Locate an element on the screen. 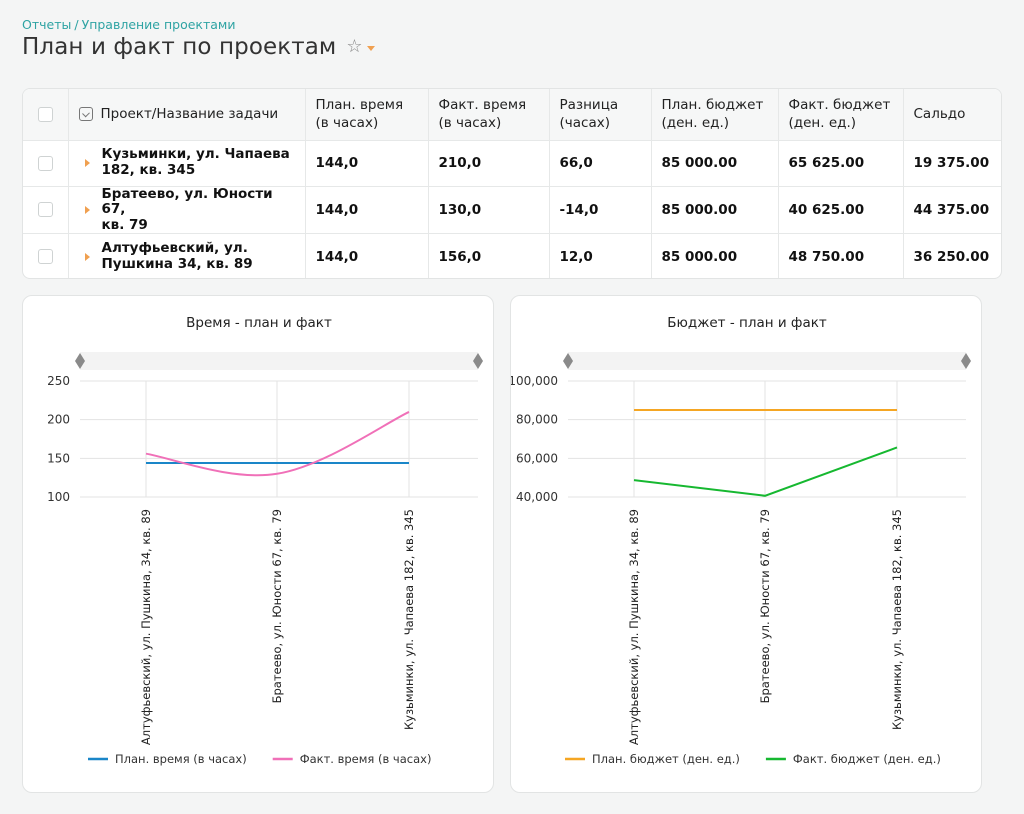 This screenshot has height=814, width=1024. favorite-star-icon: ☆ is located at coordinates (354, 46).